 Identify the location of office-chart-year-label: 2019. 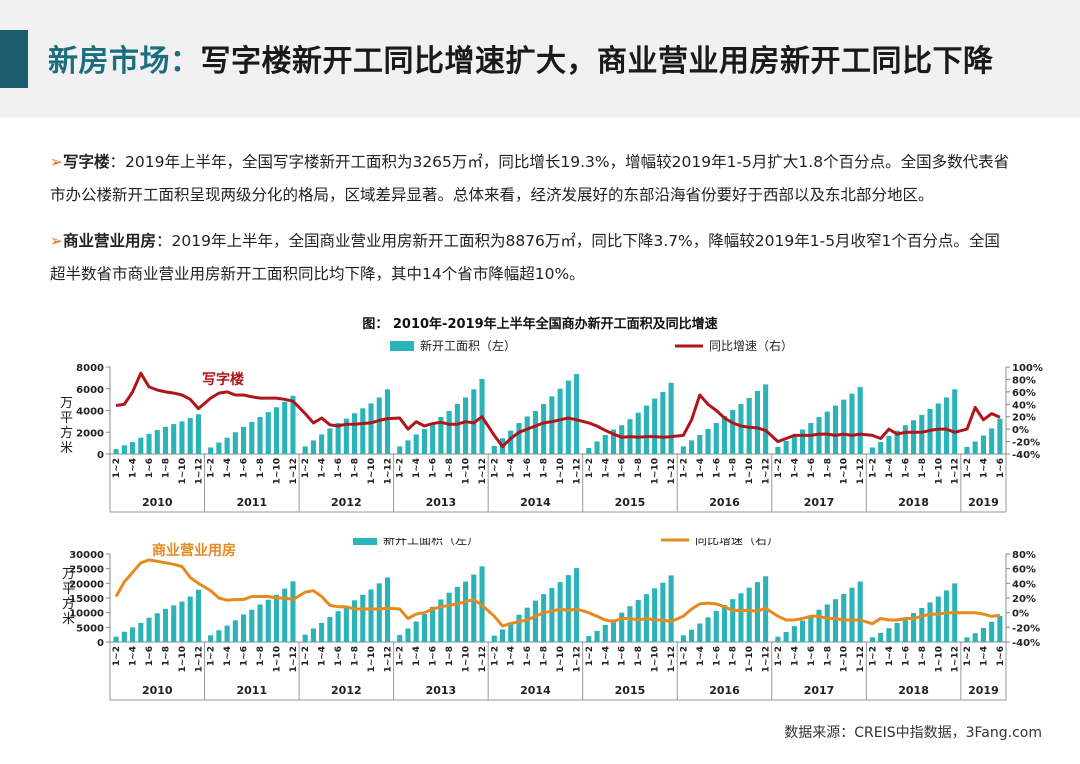
(983, 502).